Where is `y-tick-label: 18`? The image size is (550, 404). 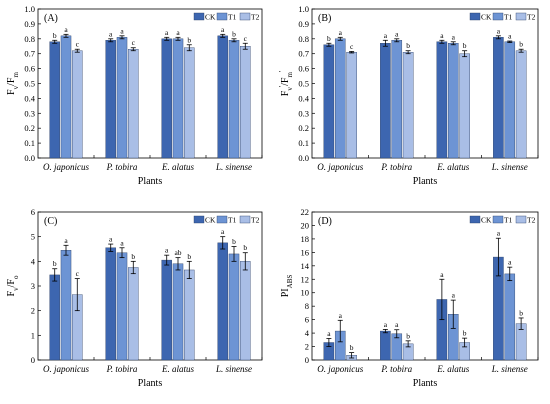 y-tick-label: 18 is located at coordinates (305, 239).